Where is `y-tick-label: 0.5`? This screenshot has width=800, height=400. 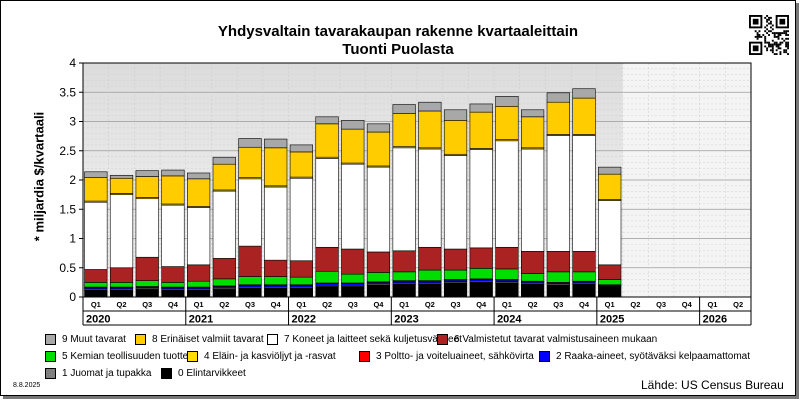
y-tick-label: 0.5 is located at coordinates (67, 268).